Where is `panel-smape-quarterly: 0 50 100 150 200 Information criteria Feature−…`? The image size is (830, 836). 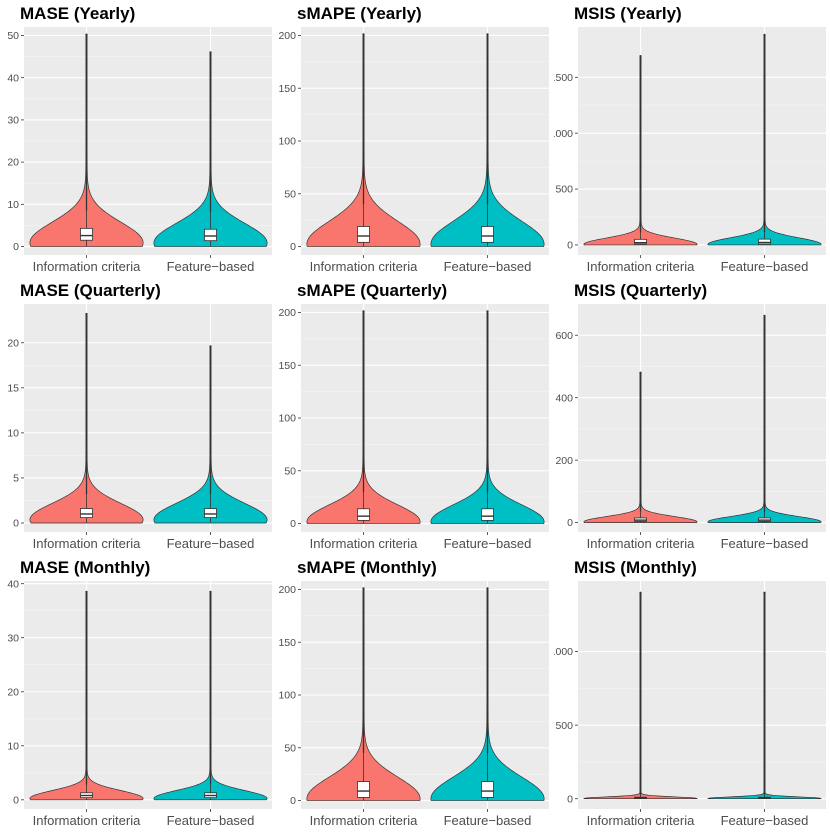 panel-smape-quarterly: 0 50 100 150 200 Information criteria Feature−… is located at coordinates (415, 418).